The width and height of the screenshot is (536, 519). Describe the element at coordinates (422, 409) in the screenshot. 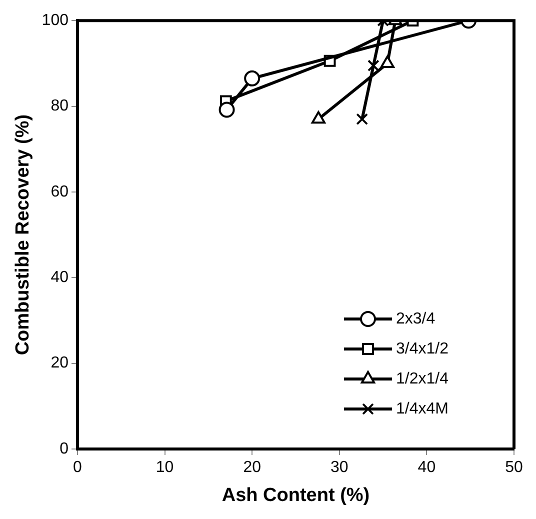

I see `legend-label: 1/4x4M` at that location.